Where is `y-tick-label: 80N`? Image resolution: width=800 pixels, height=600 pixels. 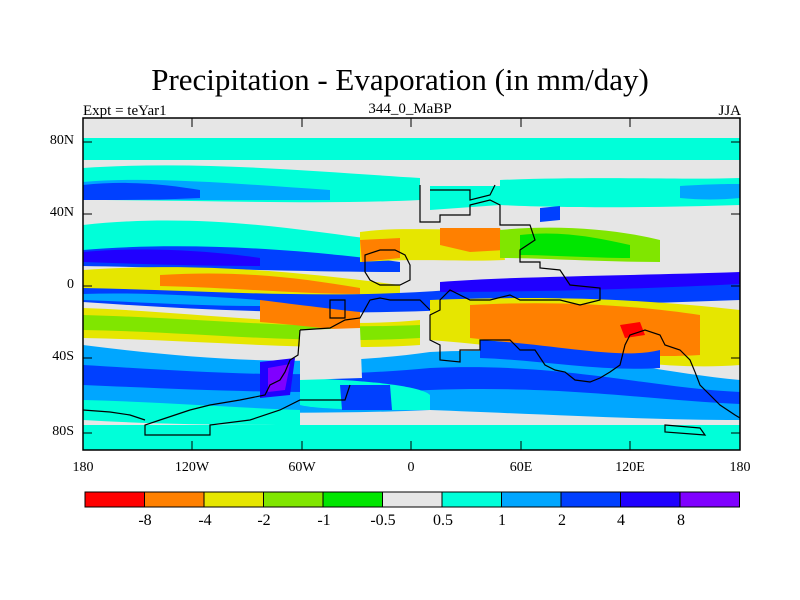
y-tick-label: 80N is located at coordinates (61, 140).